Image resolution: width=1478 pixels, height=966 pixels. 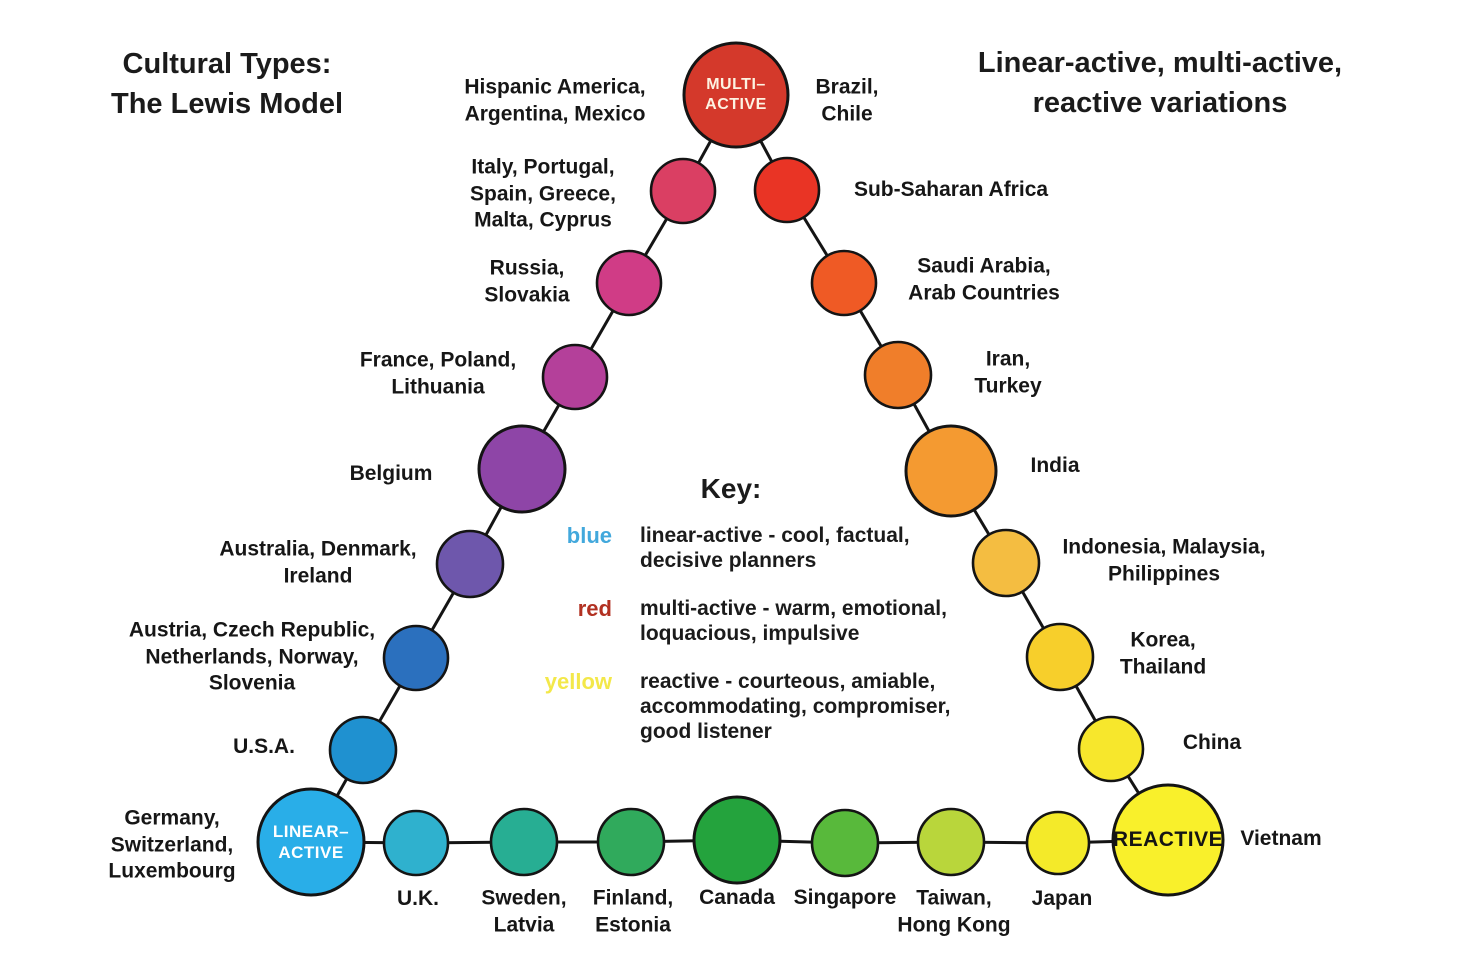 What do you see at coordinates (311, 831) in the screenshot?
I see `hub-label-line: LINEAR–` at bounding box center [311, 831].